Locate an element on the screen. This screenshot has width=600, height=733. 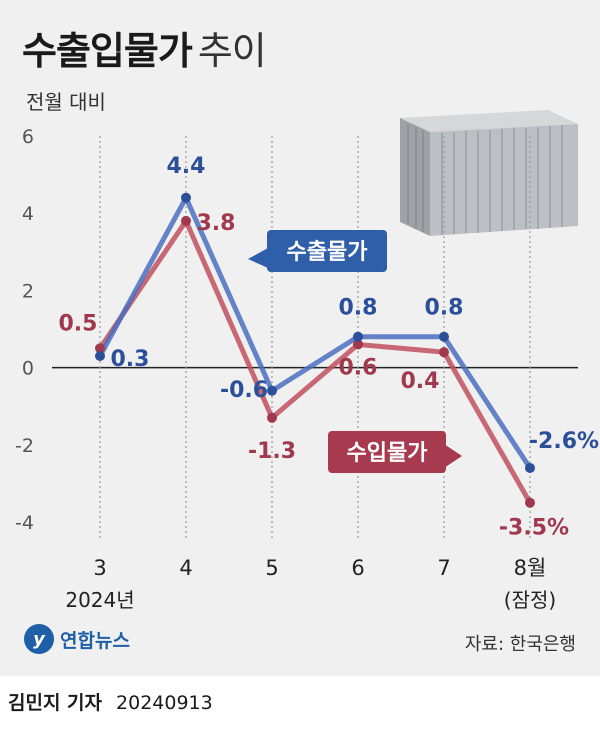
legend-export: 수출물가 is located at coordinates (317, 251).